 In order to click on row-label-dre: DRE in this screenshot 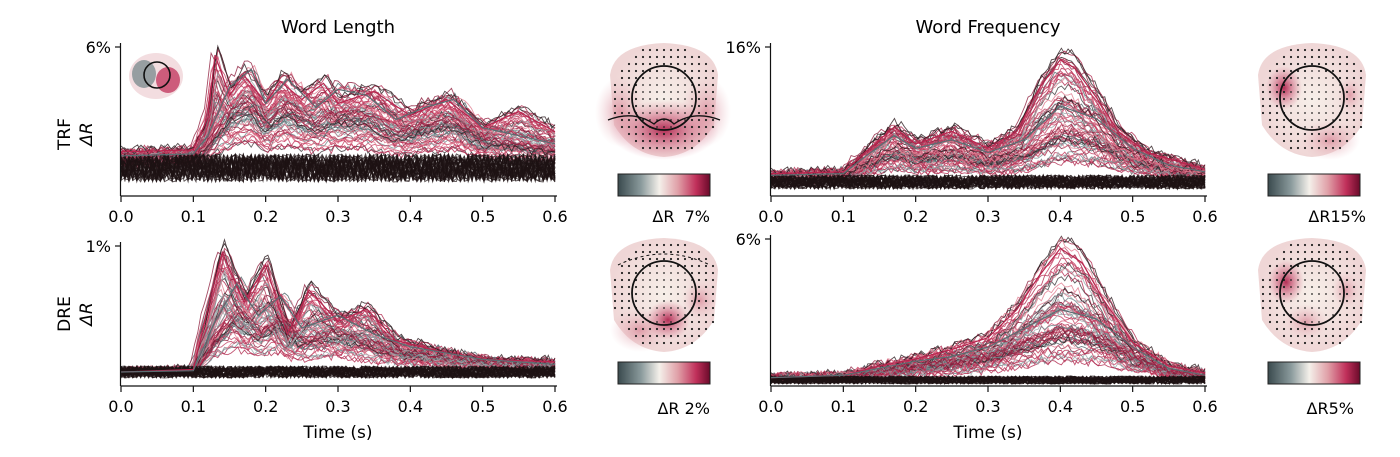, I will do `click(65, 314)`.